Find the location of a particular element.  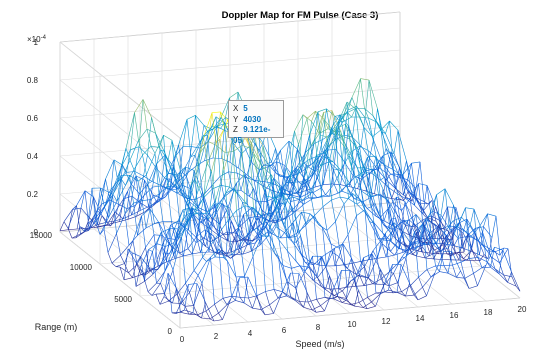

grid-line is located at coordinates (230, 217).